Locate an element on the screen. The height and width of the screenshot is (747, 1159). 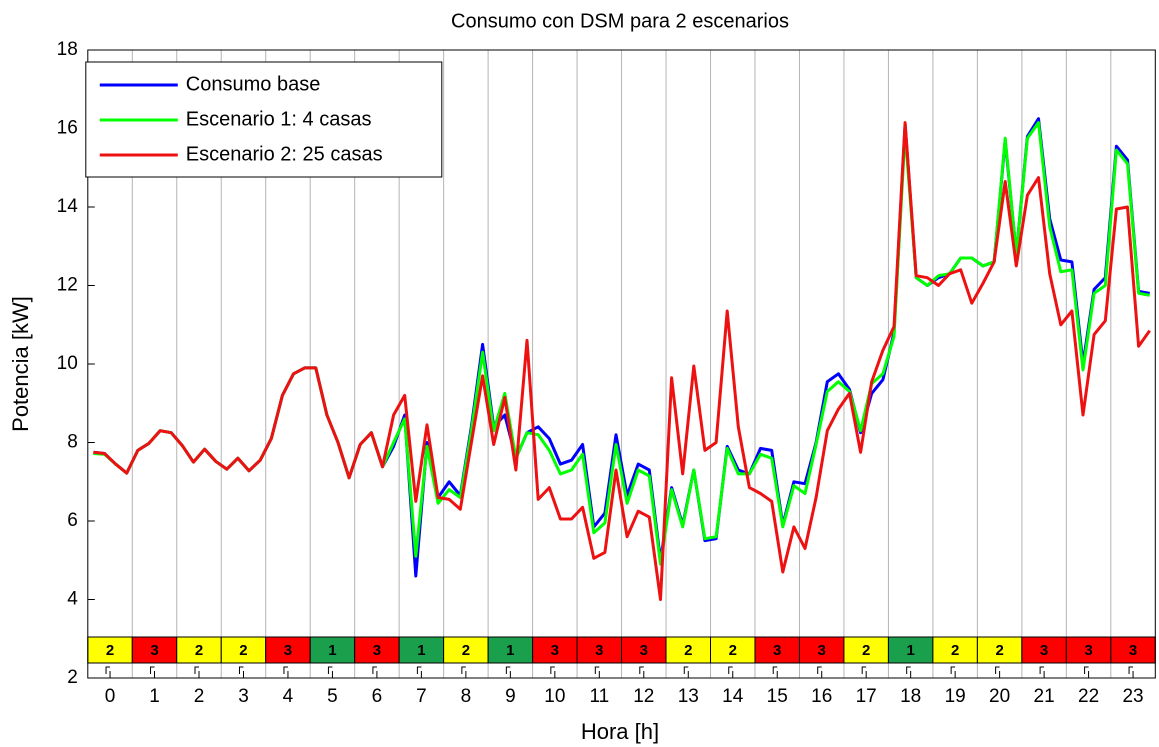
x-tick-label: 8 is located at coordinates (466, 696).